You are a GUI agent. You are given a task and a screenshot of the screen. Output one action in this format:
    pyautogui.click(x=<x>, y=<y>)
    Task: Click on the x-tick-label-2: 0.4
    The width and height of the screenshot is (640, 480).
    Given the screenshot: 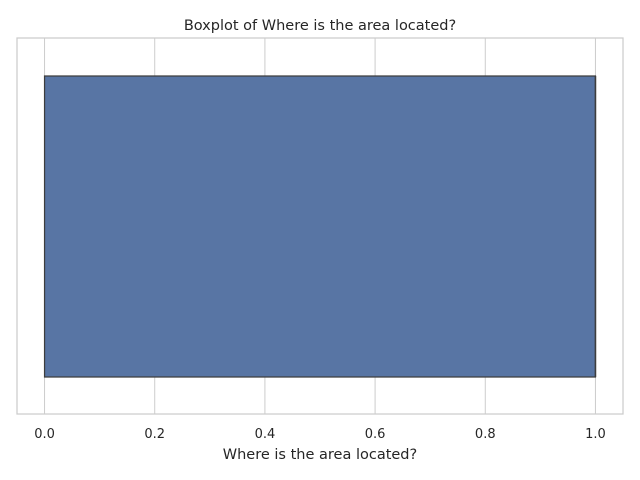 What is the action you would take?
    pyautogui.click(x=265, y=434)
    